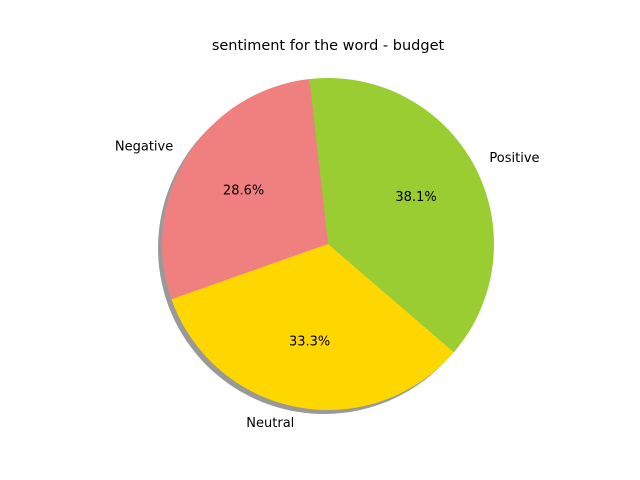  Describe the element at coordinates (514, 158) in the screenshot. I see `slice-label-positive: Positive` at that location.